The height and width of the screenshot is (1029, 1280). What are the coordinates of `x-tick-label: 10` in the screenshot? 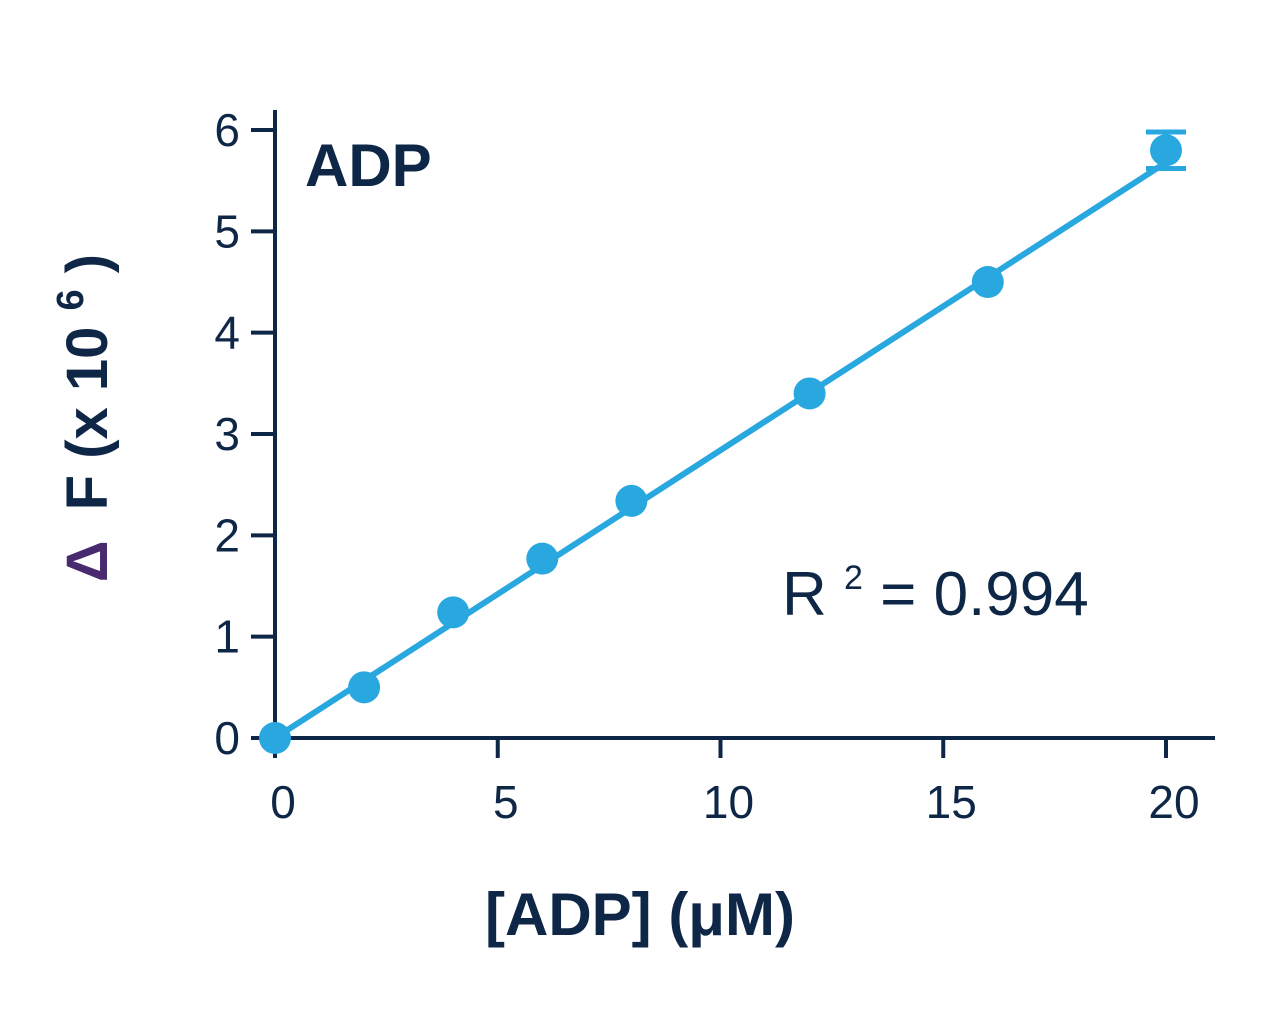 It's located at (728, 802).